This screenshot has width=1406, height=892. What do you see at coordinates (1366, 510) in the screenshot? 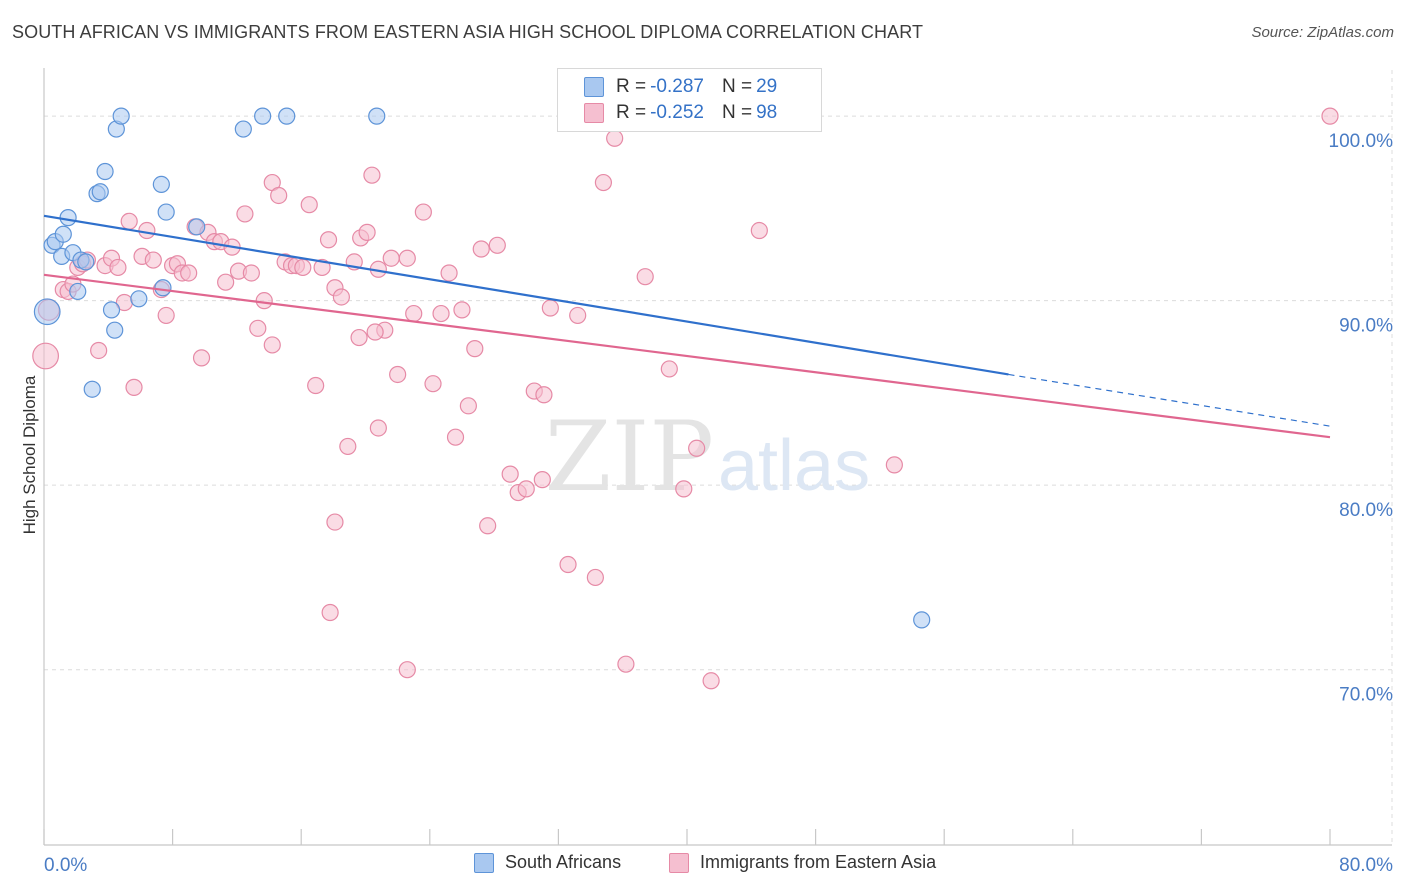
I see `y-tick-label: 80.0%` at bounding box center [1366, 510].